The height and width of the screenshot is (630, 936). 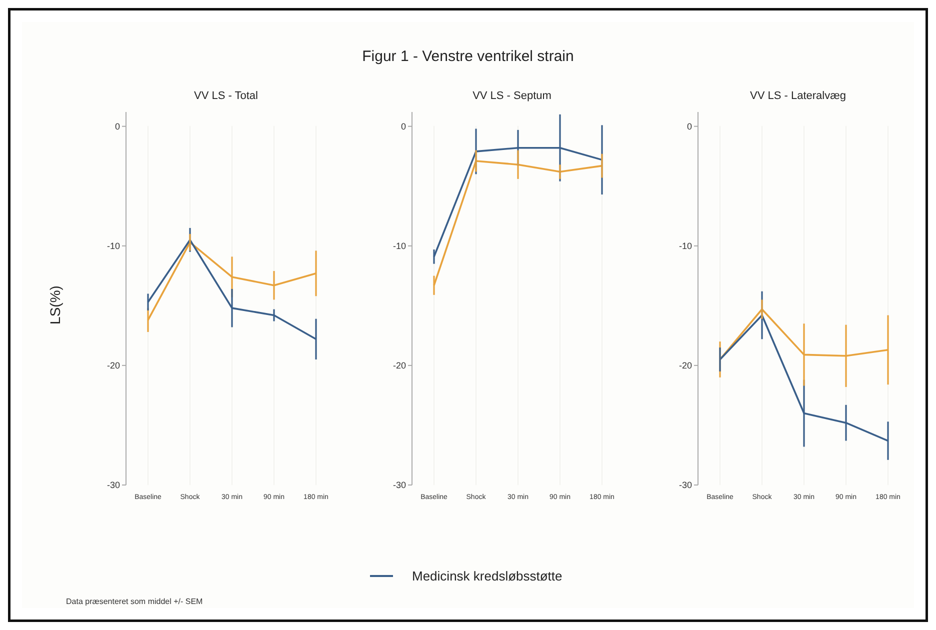 What do you see at coordinates (487, 576) in the screenshot?
I see `legend-label: Medicinsk kredsløbsstøtte` at bounding box center [487, 576].